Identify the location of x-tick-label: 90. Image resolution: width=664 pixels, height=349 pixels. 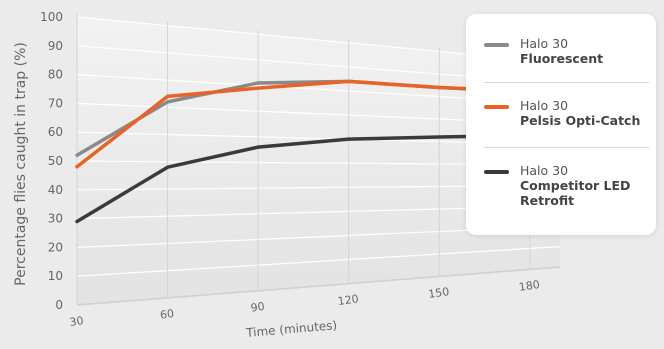
(258, 307).